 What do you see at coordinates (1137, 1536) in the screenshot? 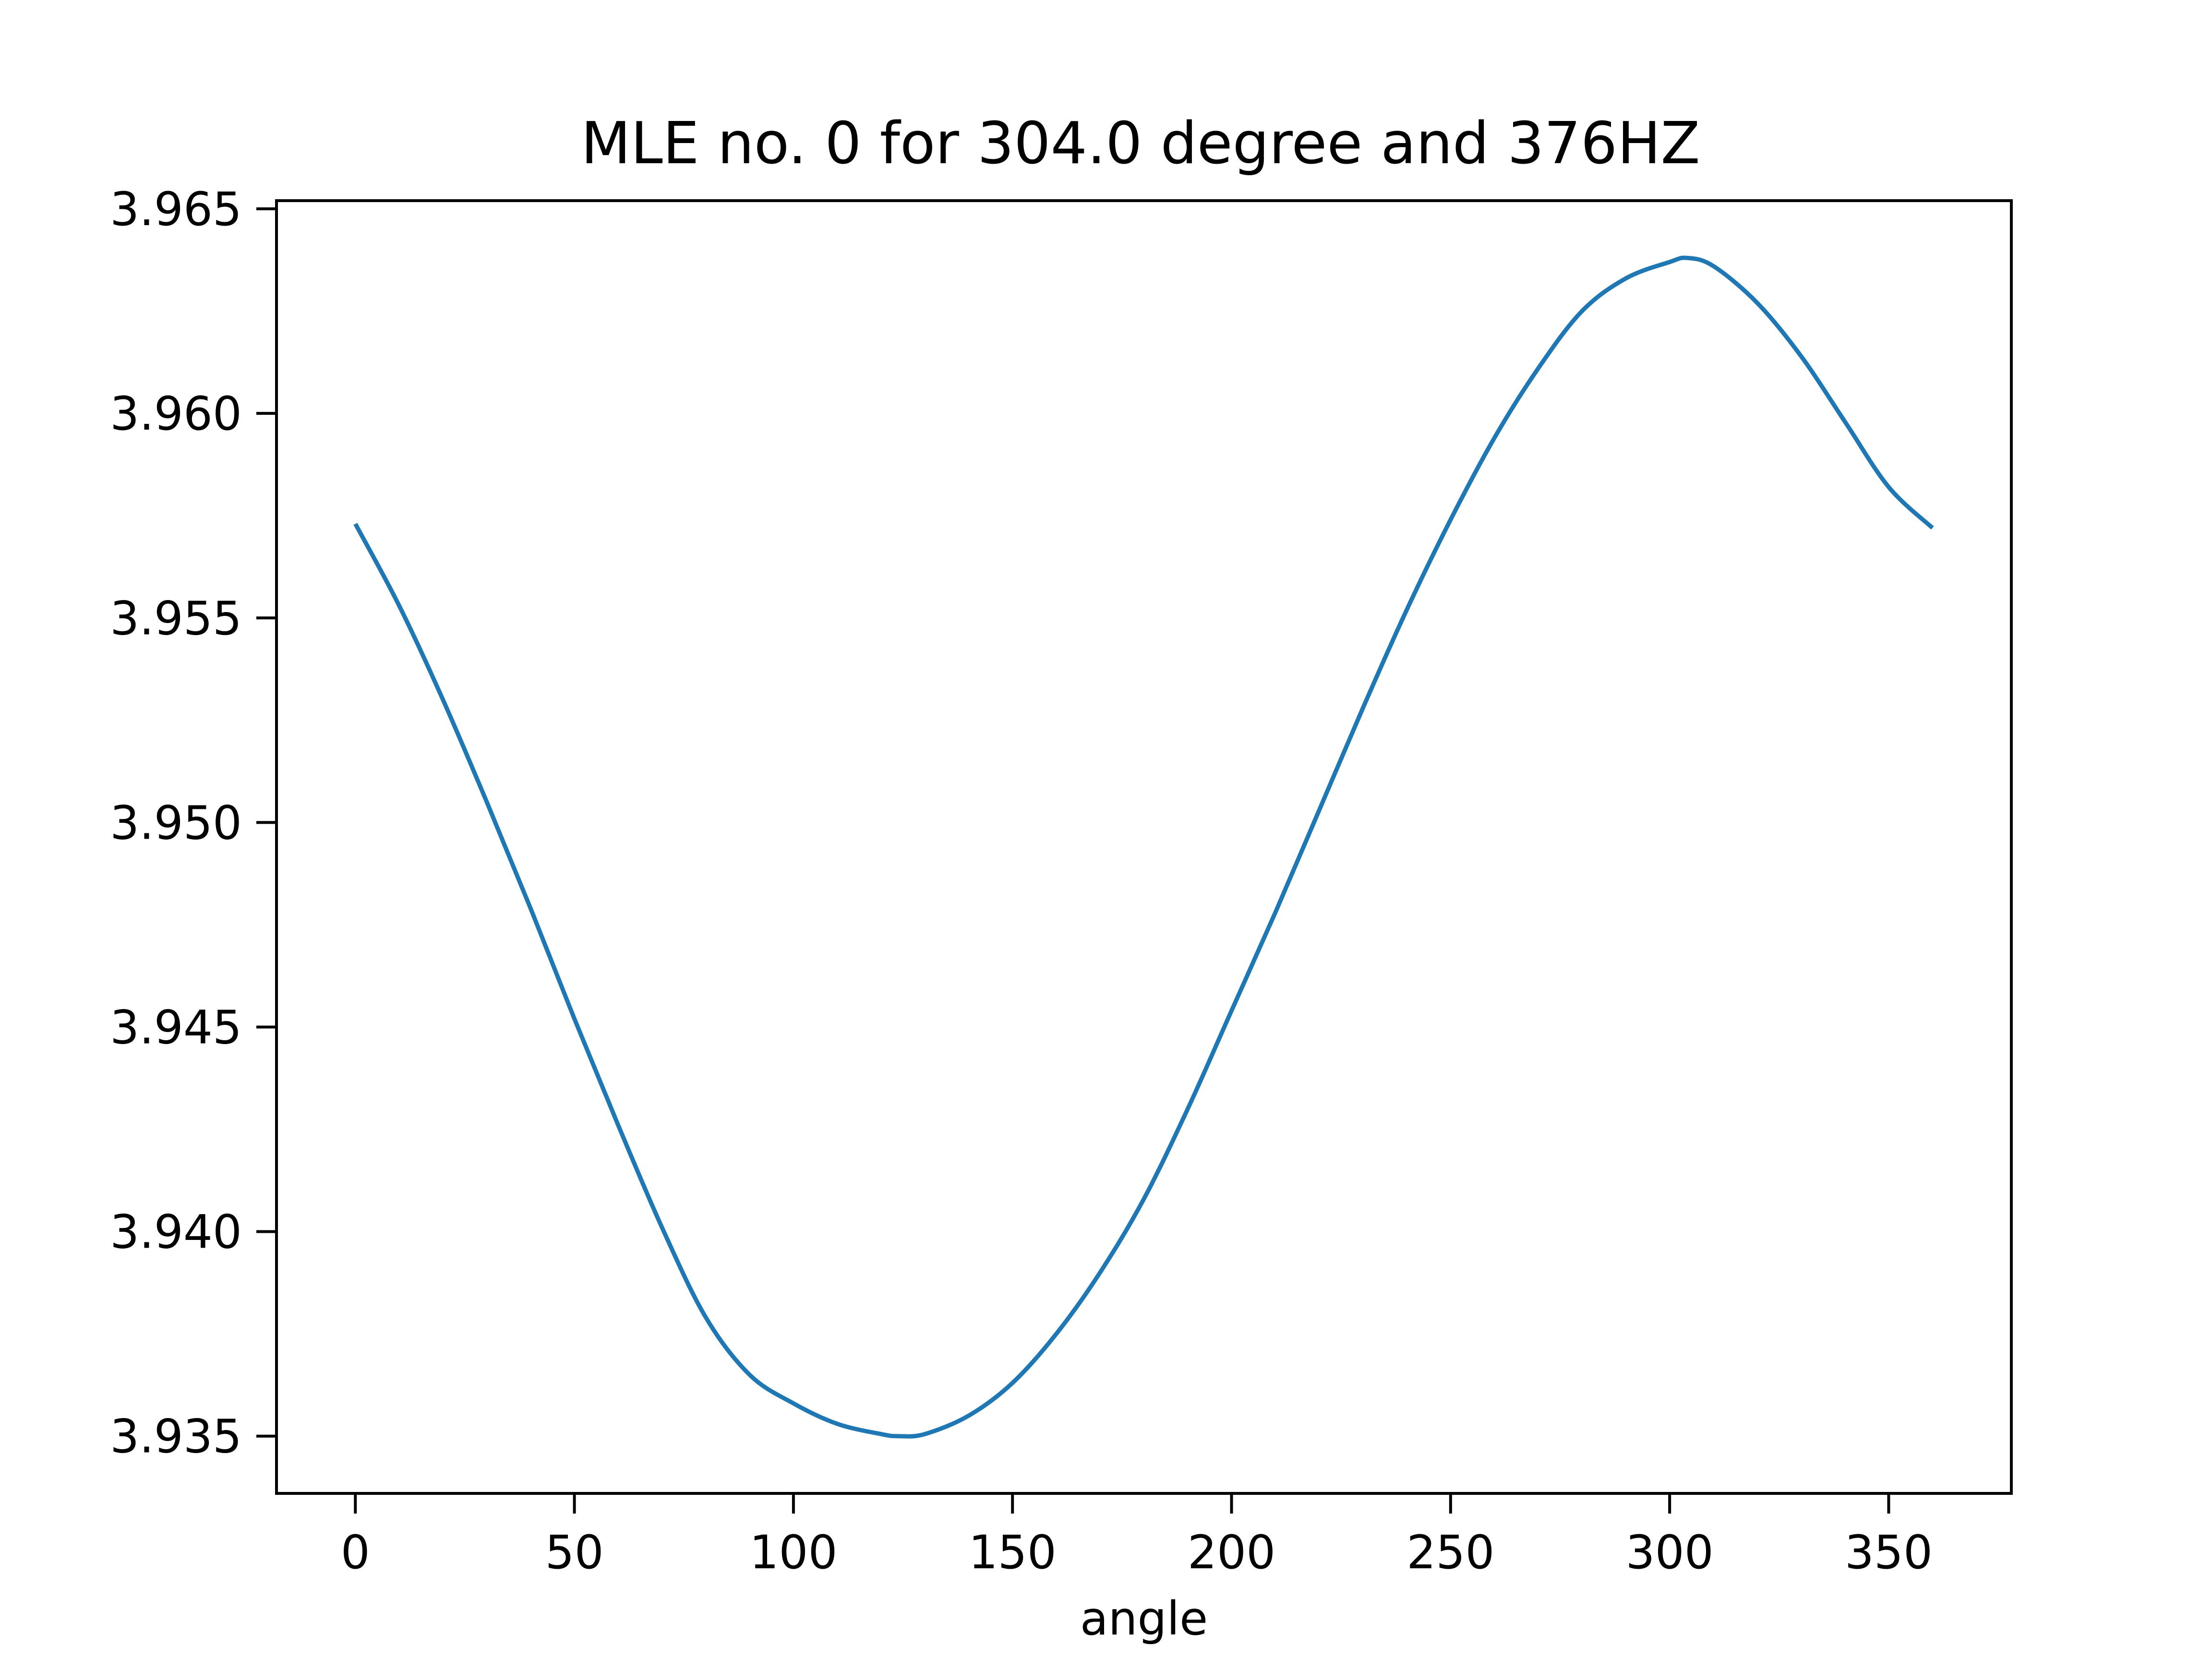
I see `x-axis-ticks: 0 50 100 150 200 250 300 350` at bounding box center [1137, 1536].